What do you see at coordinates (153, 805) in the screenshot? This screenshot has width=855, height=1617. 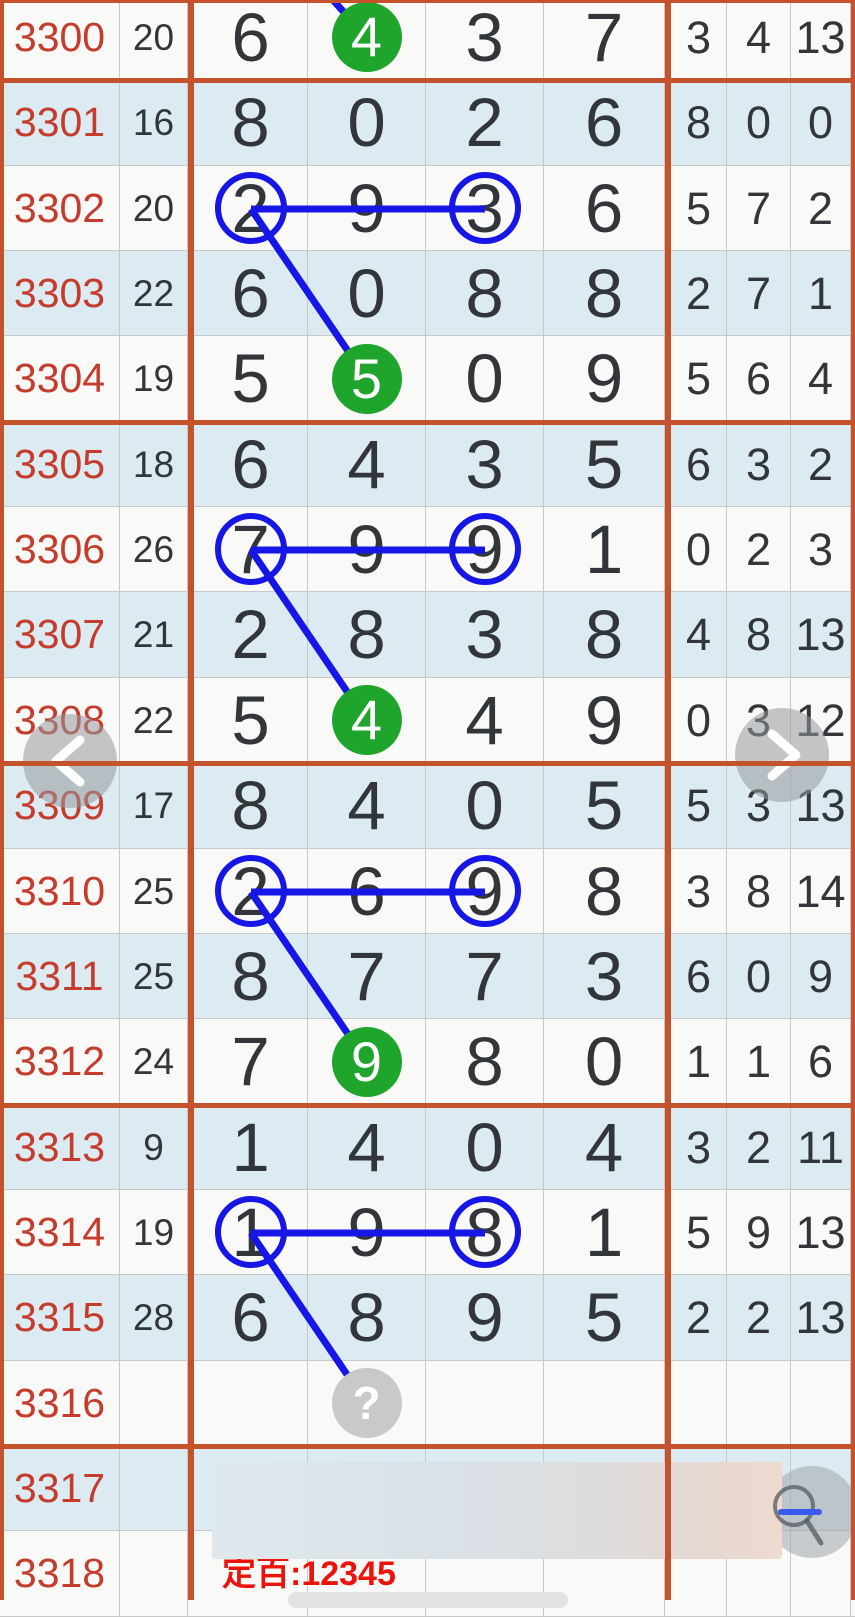 I see `cell-value: 17` at bounding box center [153, 805].